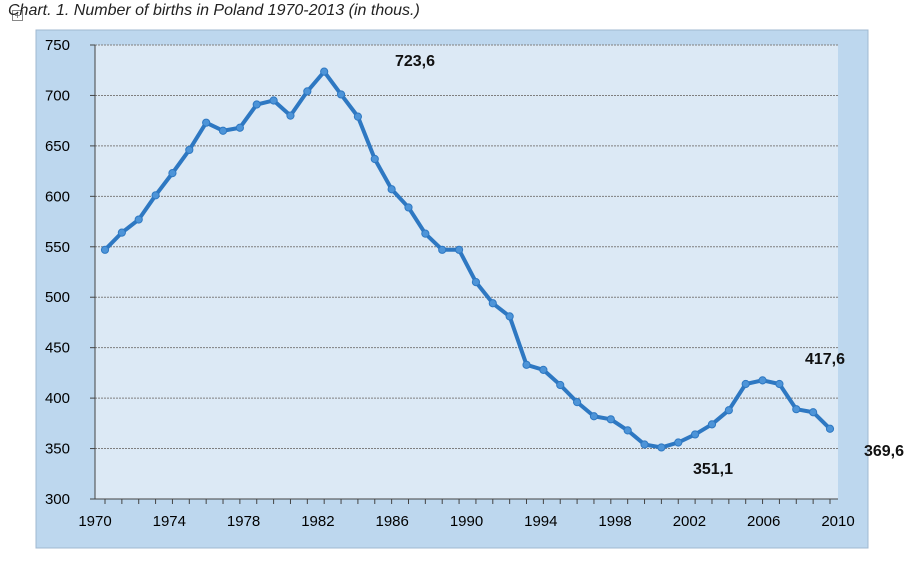  What do you see at coordinates (825, 359) in the screenshot?
I see `data-label: 417,6` at bounding box center [825, 359].